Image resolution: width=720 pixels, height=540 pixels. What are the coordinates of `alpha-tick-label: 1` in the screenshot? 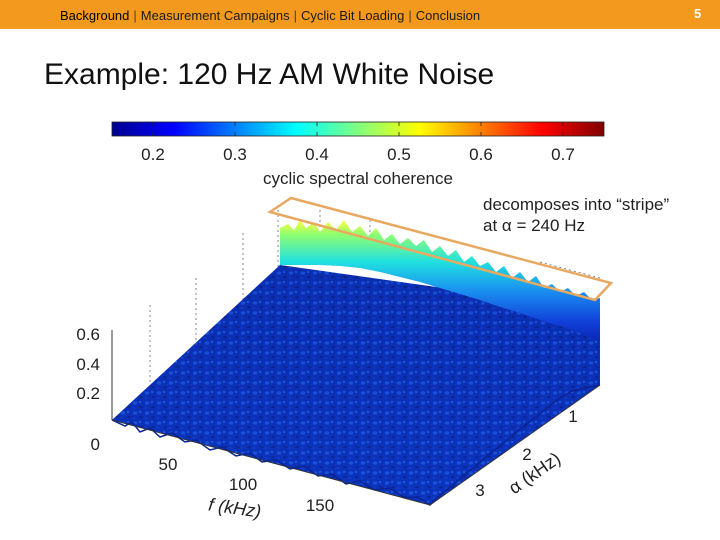 It's located at (572, 416).